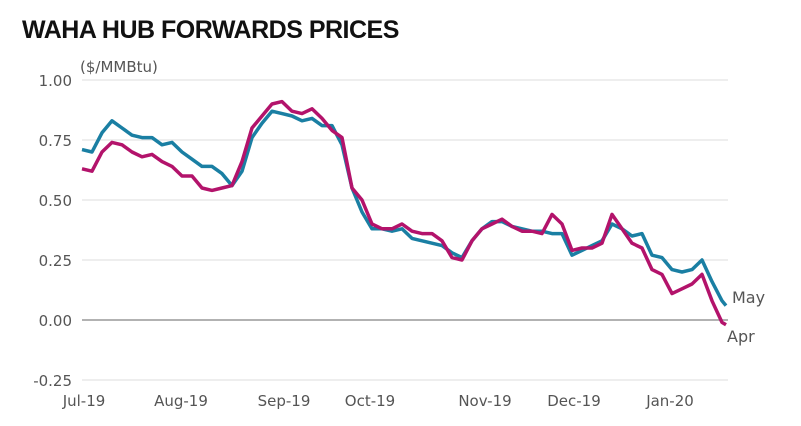 The image size is (801, 426). I want to click on x-tick-label: Dec-19, so click(574, 401).